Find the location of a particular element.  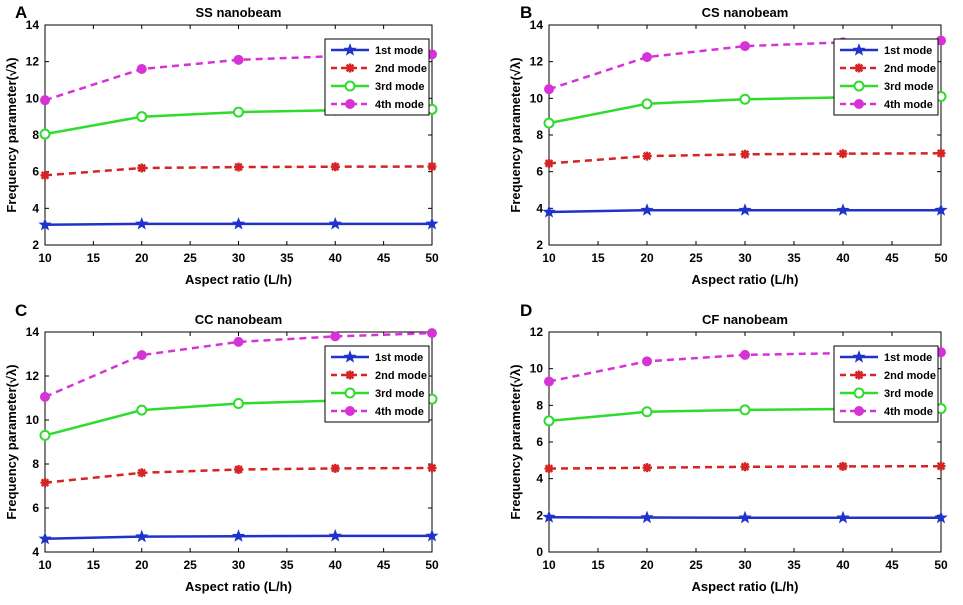

chart-title: CS nanobeam is located at coordinates (745, 12).